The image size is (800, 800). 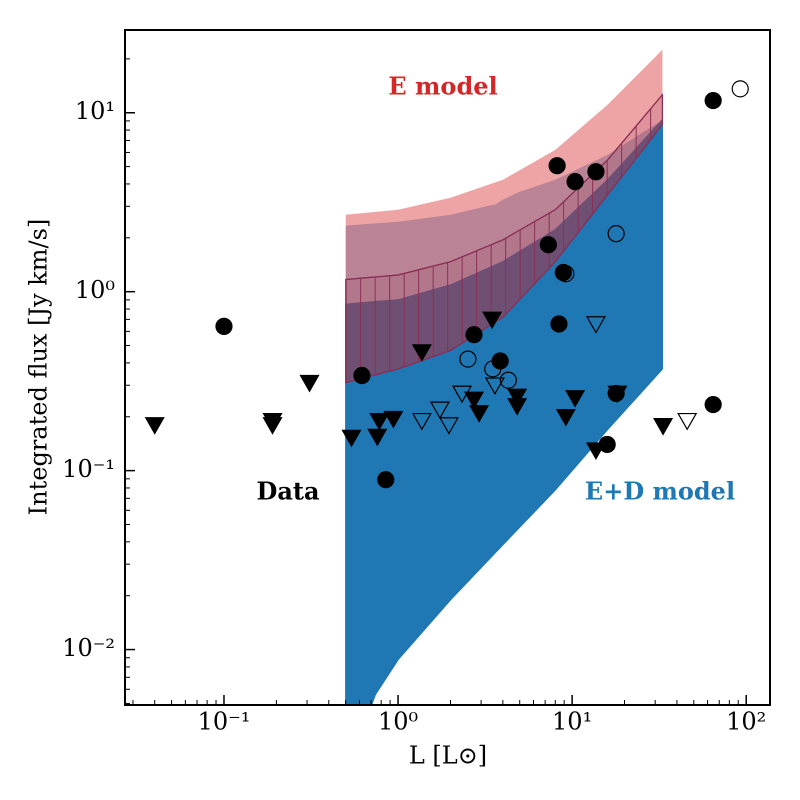 What do you see at coordinates (660, 491) in the screenshot?
I see `ed-model-label: E+D model` at bounding box center [660, 491].